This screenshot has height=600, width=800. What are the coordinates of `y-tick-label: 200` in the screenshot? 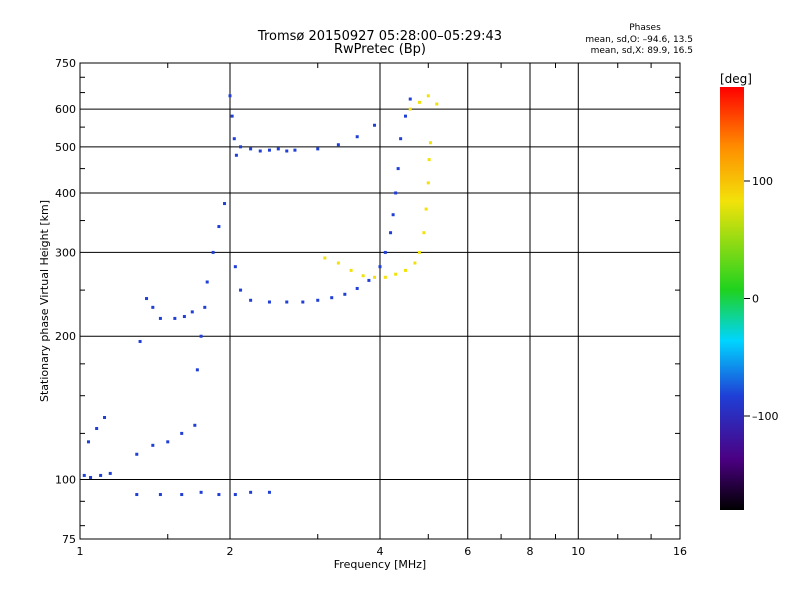 It's located at (65, 336).